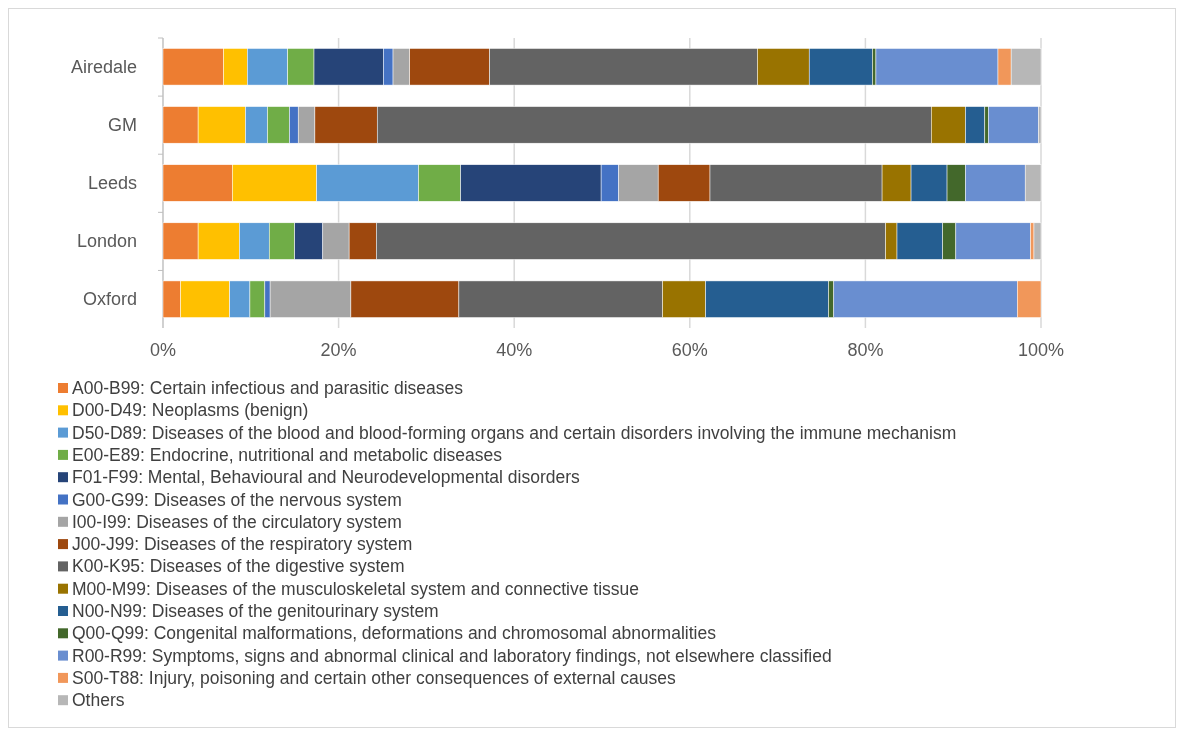 This screenshot has width=1184, height=736. What do you see at coordinates (255, 611) in the screenshot?
I see `legend-label: N00-N99: Diseases of the genitourinary system` at bounding box center [255, 611].